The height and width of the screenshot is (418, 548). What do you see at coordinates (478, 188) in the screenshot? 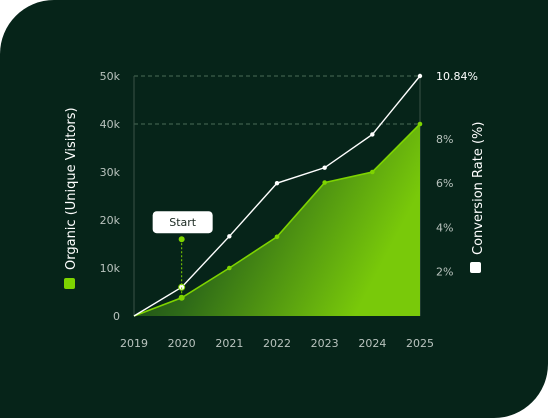
I see `right-axis-title: Conversion Rate (%)` at bounding box center [478, 188].